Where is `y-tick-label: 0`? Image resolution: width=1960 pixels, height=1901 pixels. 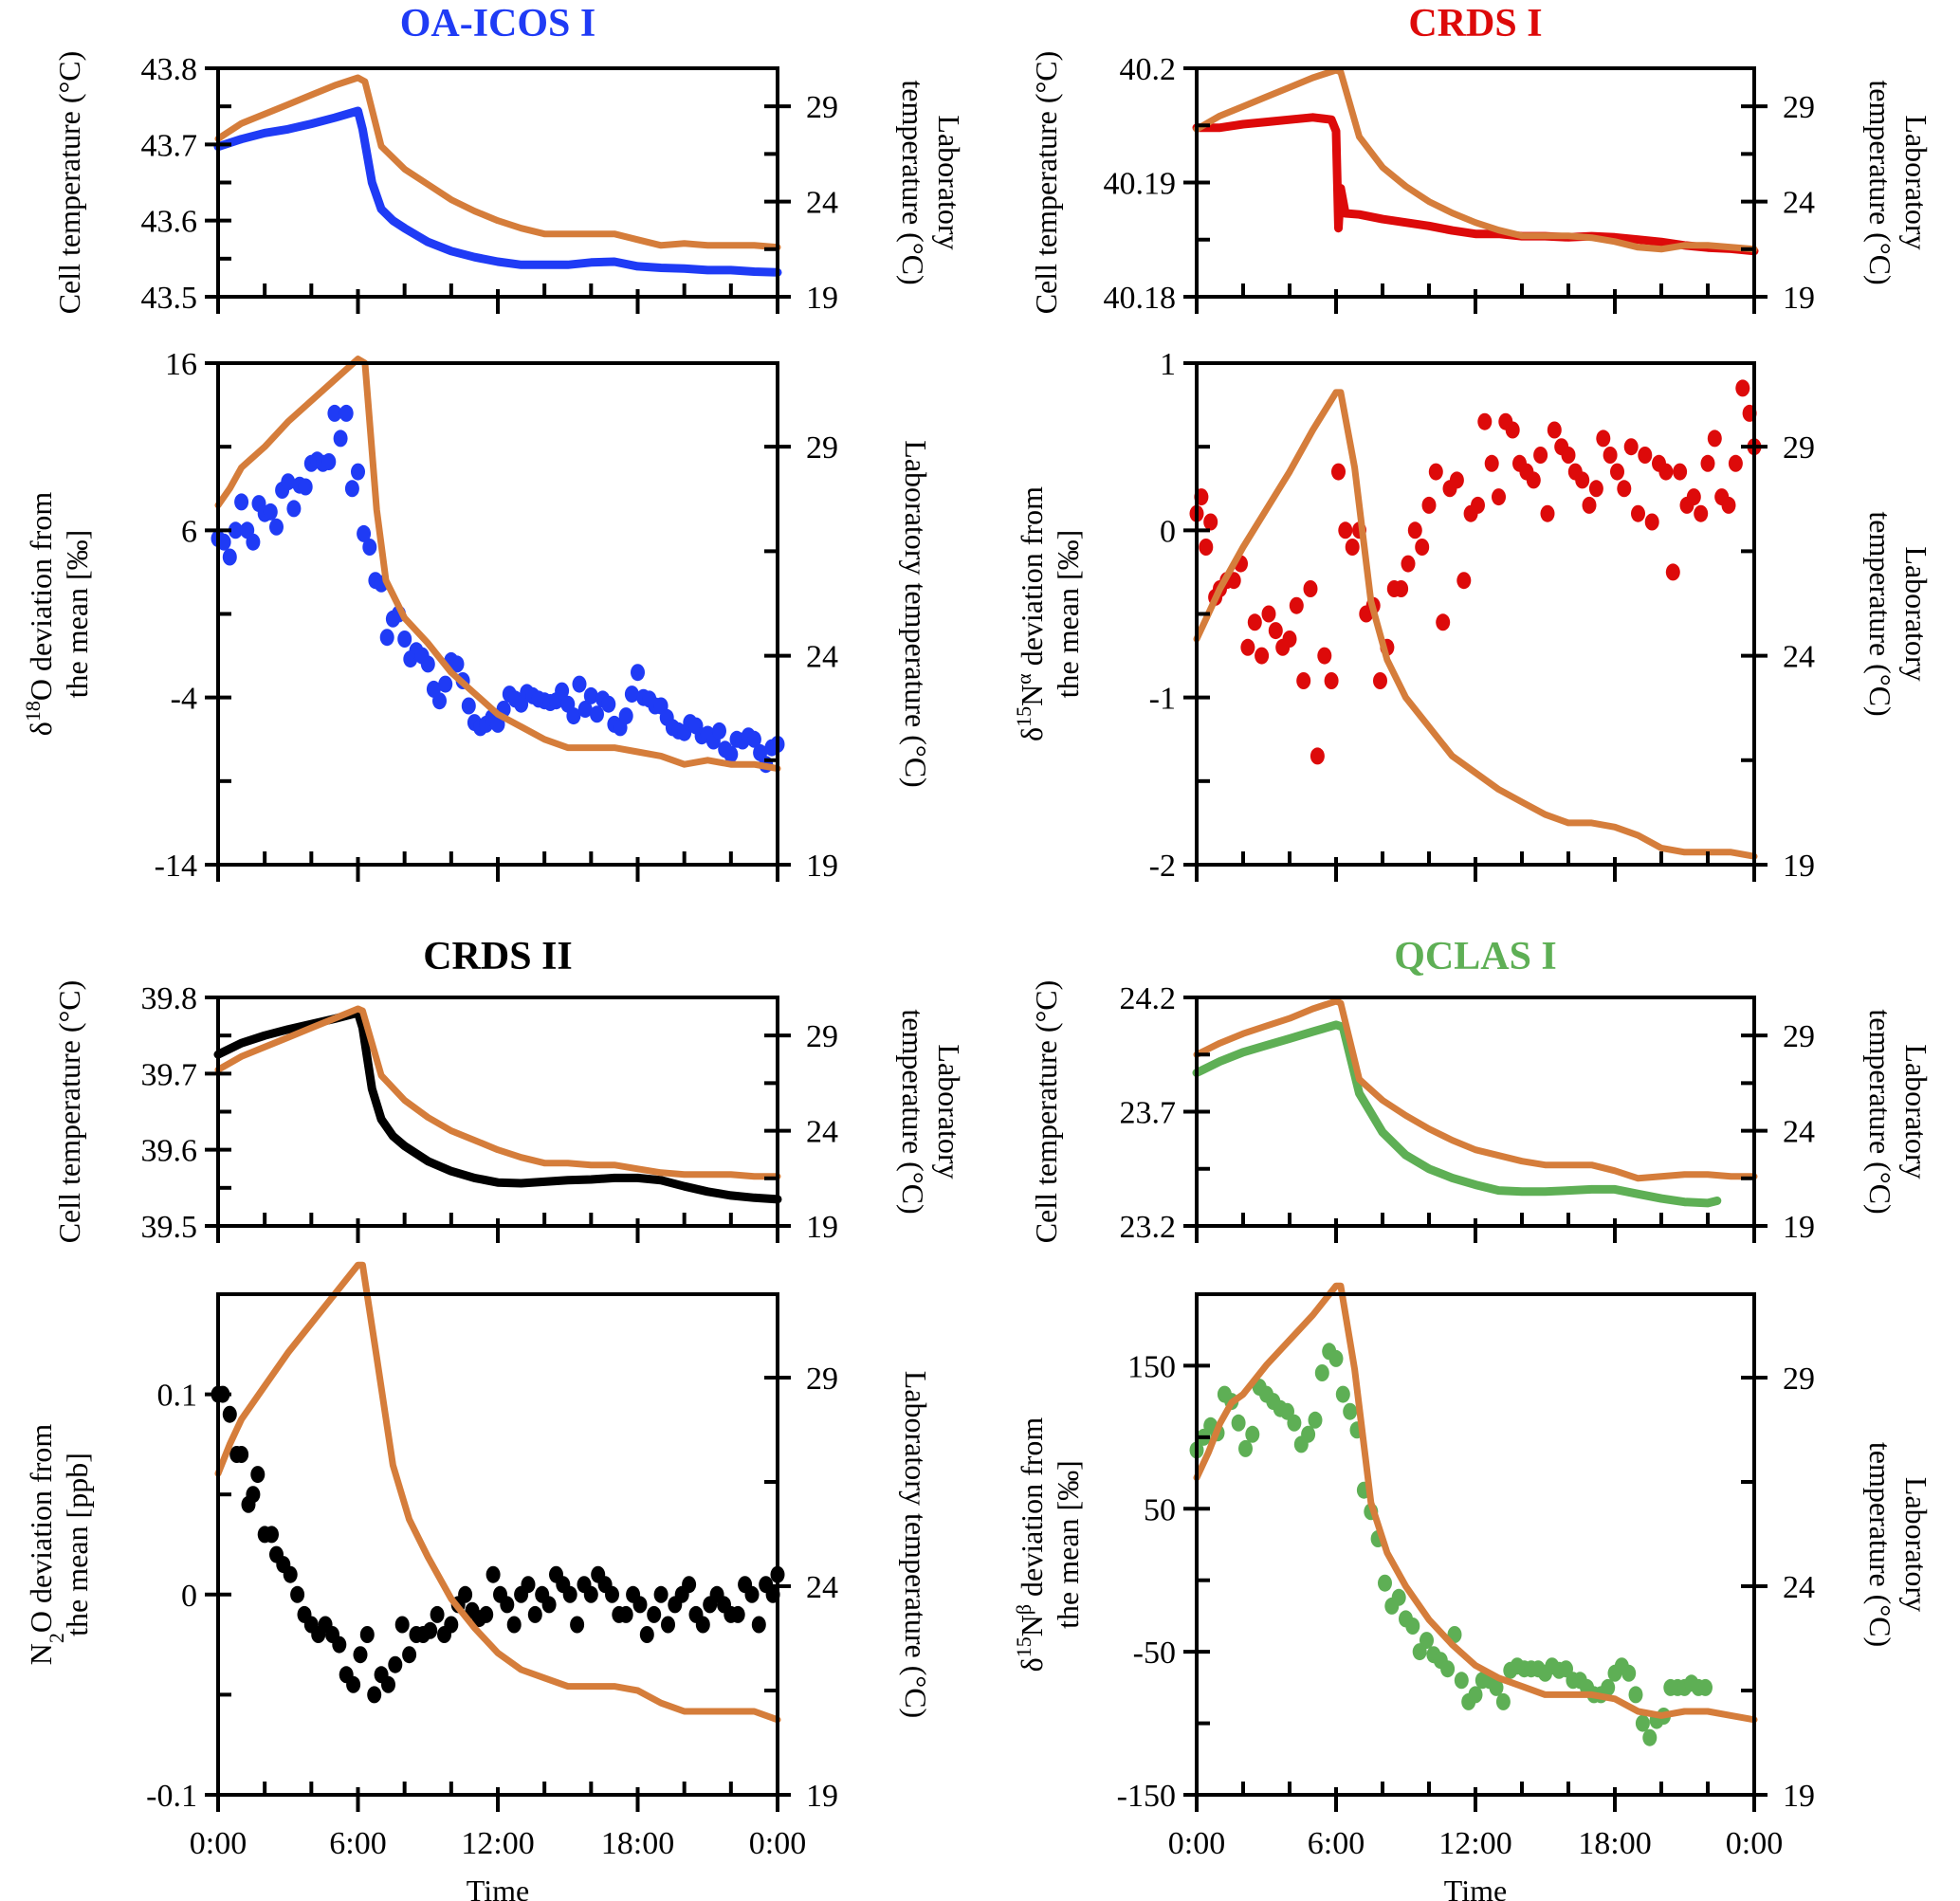
y-tick-label: 0 is located at coordinates (189, 1596).